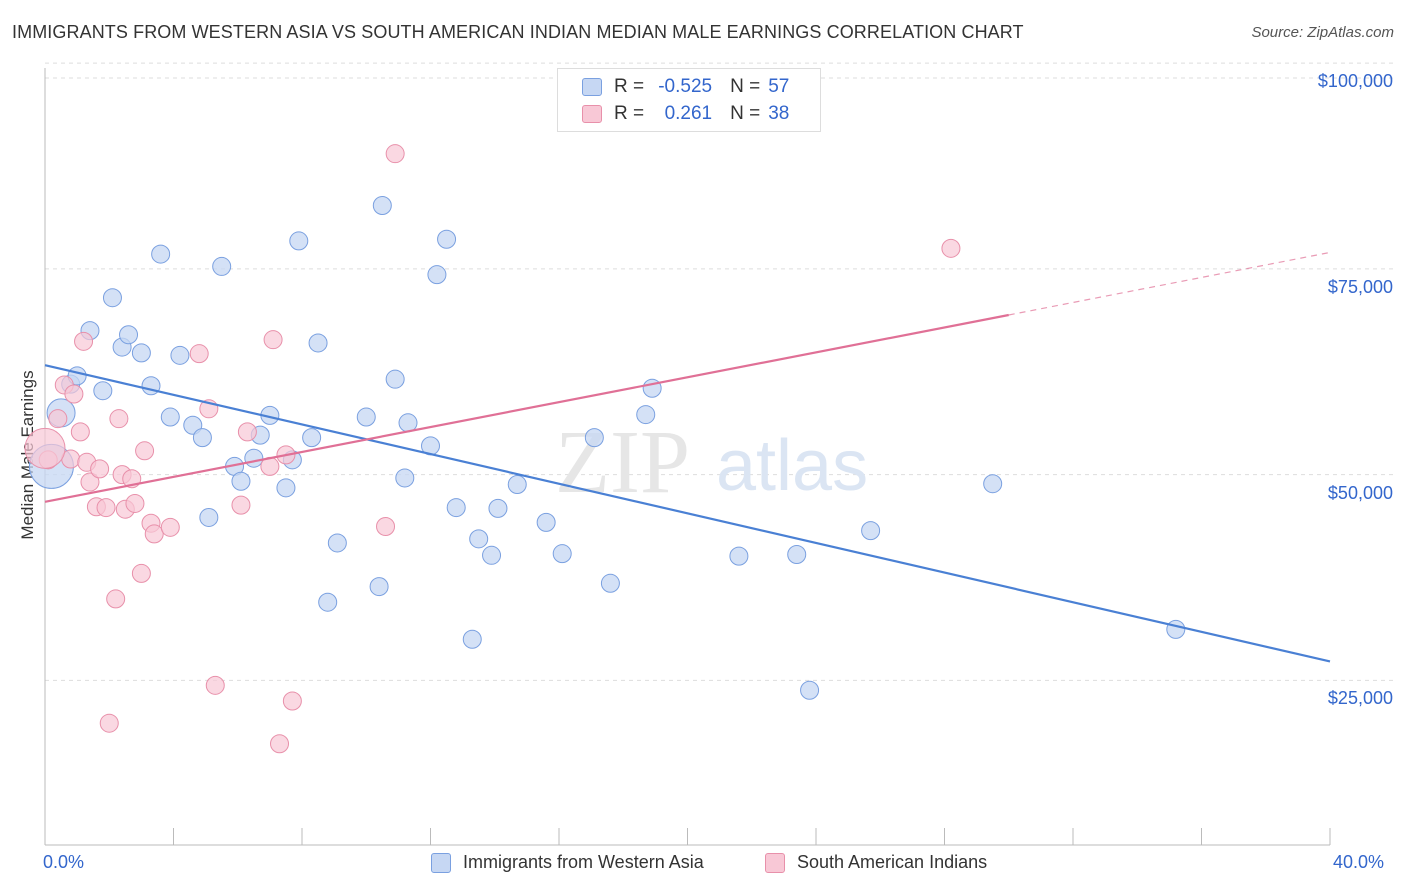 Image resolution: width=1406 pixels, height=892 pixels. Describe the element at coordinates (892, 862) in the screenshot. I see `legend-label: South American Indians` at that location.